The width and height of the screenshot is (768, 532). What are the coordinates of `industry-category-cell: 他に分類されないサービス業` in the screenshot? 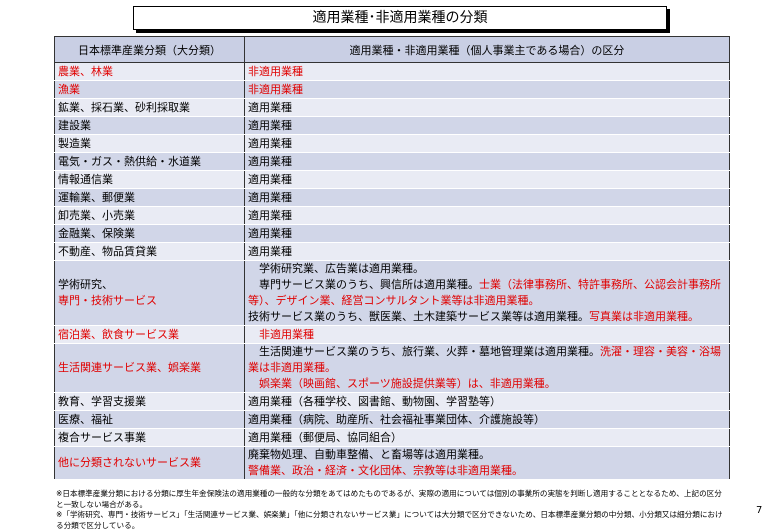 It's located at (149, 463).